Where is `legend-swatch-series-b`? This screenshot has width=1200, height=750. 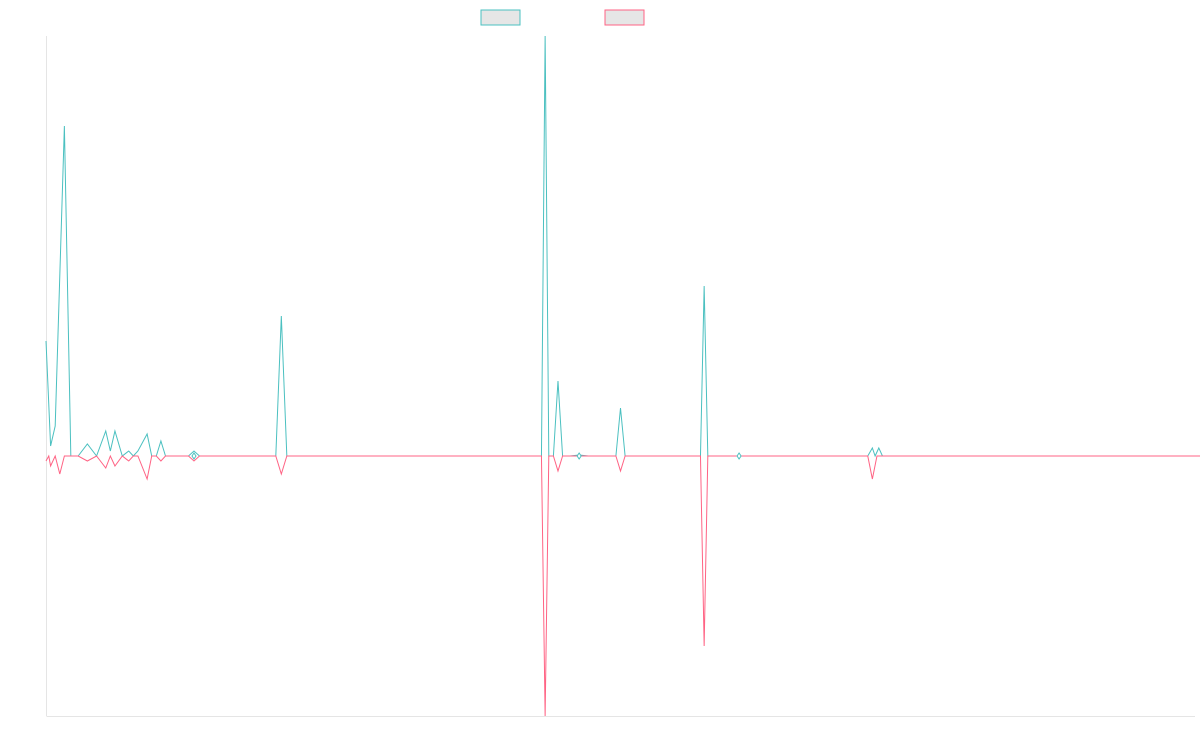 legend-swatch-series-b is located at coordinates (624, 17).